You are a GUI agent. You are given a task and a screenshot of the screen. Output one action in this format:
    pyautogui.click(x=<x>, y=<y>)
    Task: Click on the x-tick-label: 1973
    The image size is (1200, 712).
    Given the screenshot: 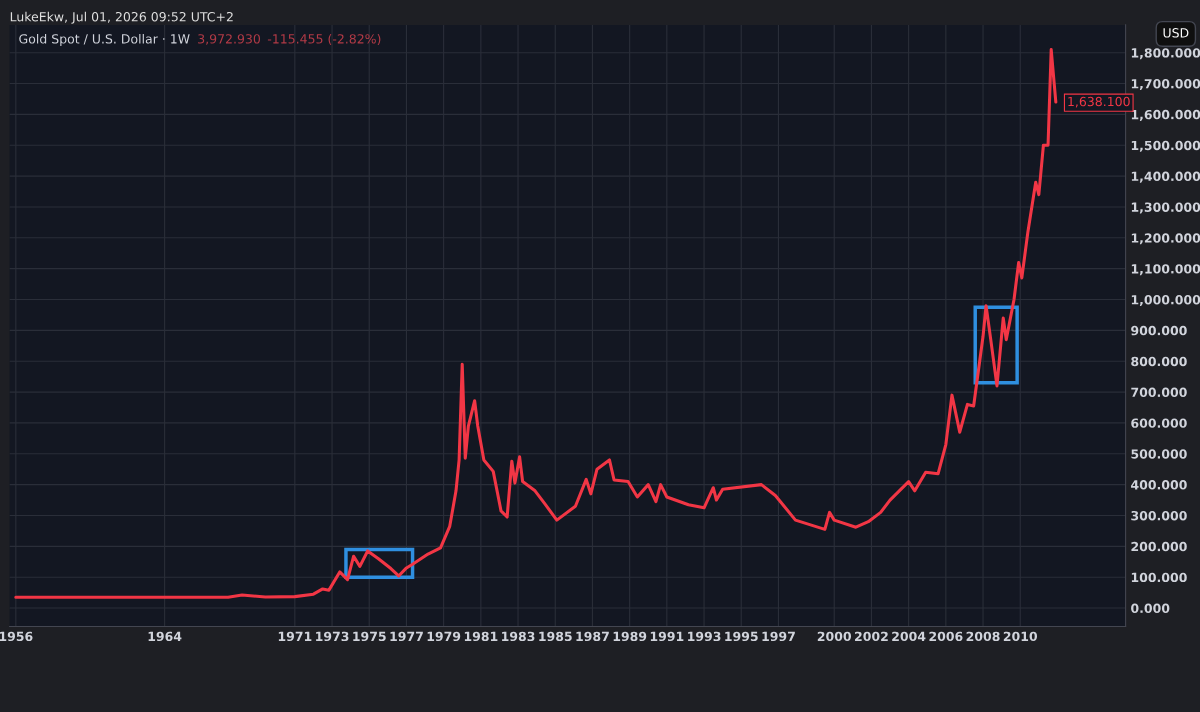 What is the action you would take?
    pyautogui.click(x=332, y=636)
    